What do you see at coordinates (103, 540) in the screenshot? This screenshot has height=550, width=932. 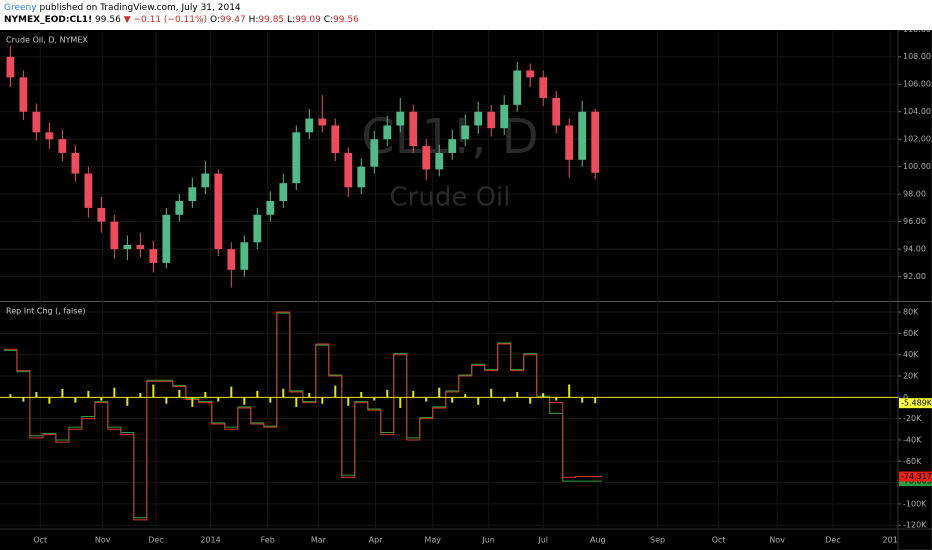 I see `x-tick-label: Nov` at bounding box center [103, 540].